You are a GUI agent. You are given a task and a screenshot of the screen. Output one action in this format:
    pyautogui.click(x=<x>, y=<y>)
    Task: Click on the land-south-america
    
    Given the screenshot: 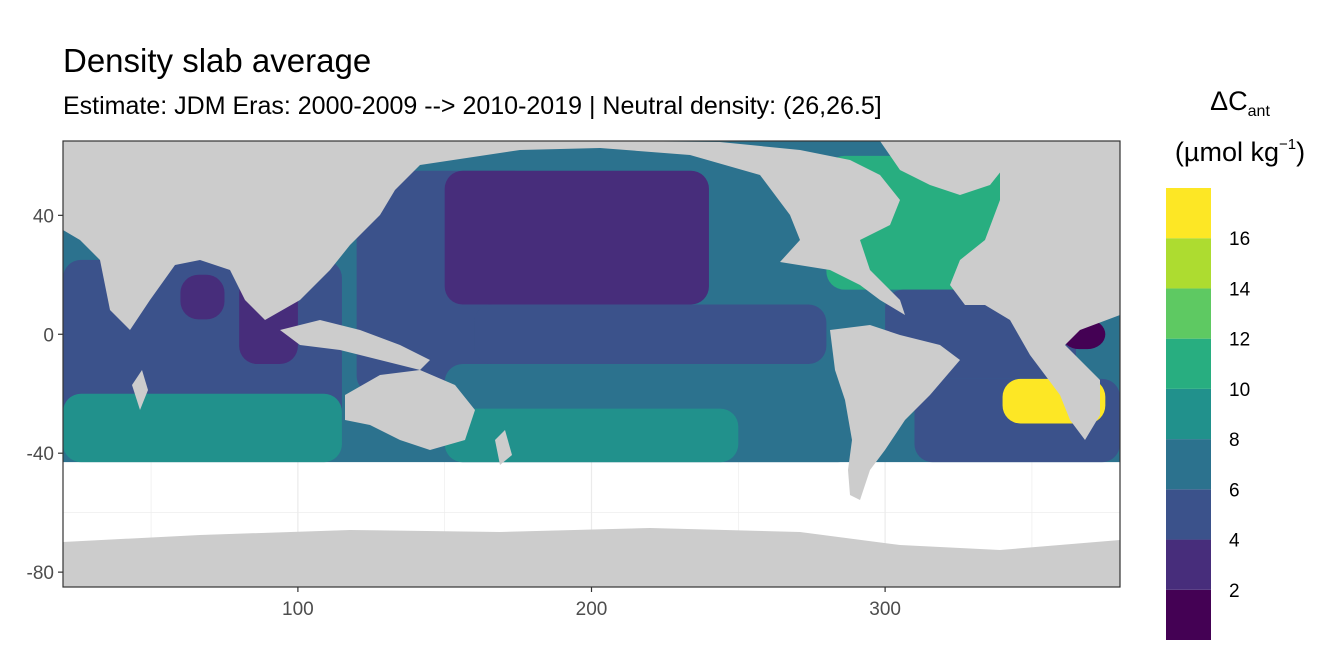 What is the action you would take?
    pyautogui.click(x=895, y=412)
    